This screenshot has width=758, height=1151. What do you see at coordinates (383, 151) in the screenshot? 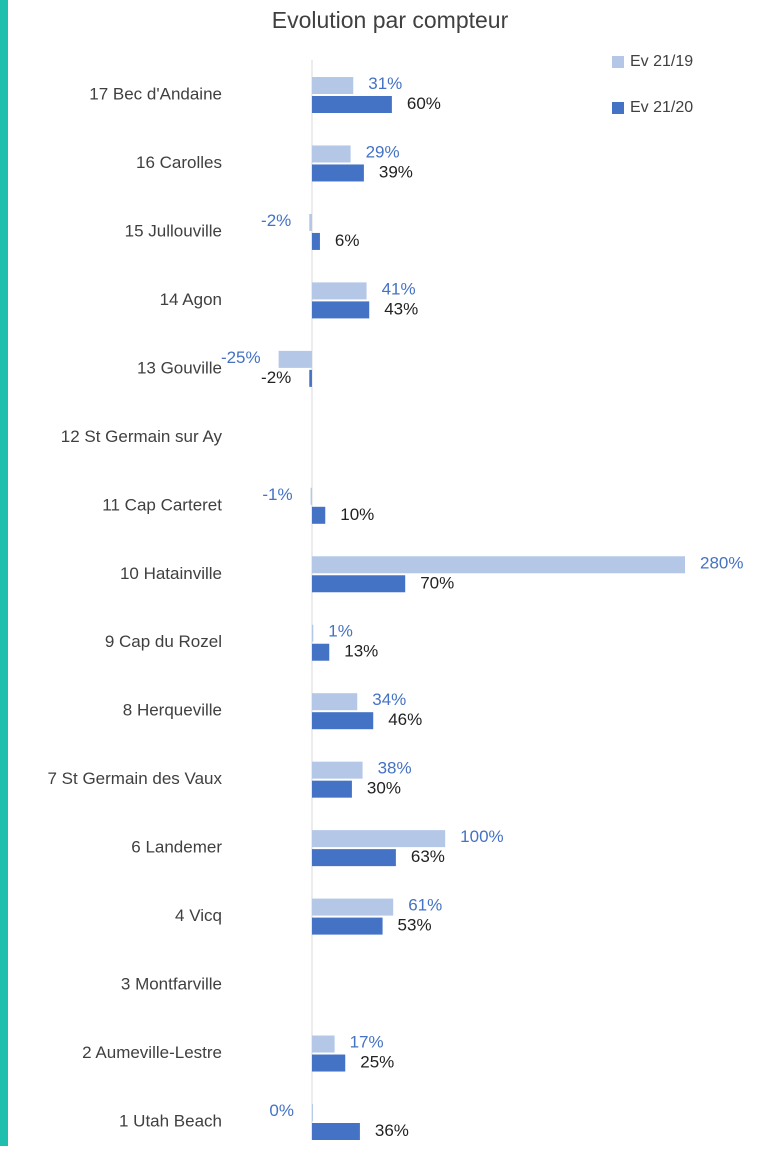
I see `data-label: 29%` at bounding box center [383, 151].